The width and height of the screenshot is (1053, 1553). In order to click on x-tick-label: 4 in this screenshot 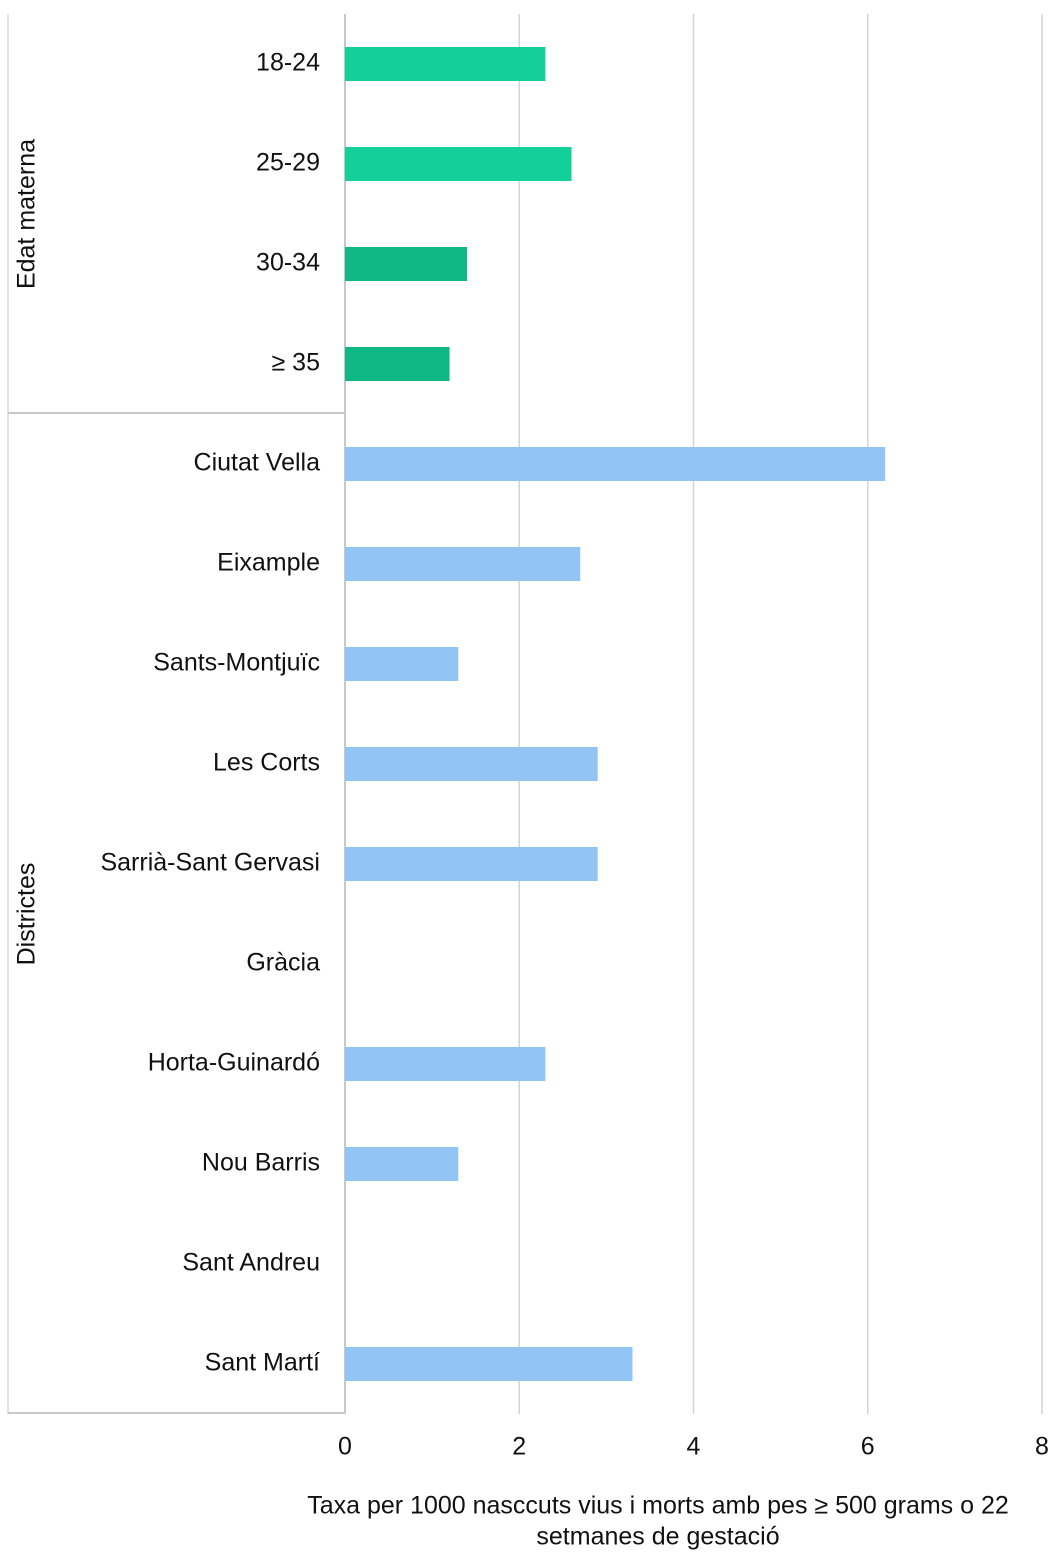, I will do `click(694, 1447)`.